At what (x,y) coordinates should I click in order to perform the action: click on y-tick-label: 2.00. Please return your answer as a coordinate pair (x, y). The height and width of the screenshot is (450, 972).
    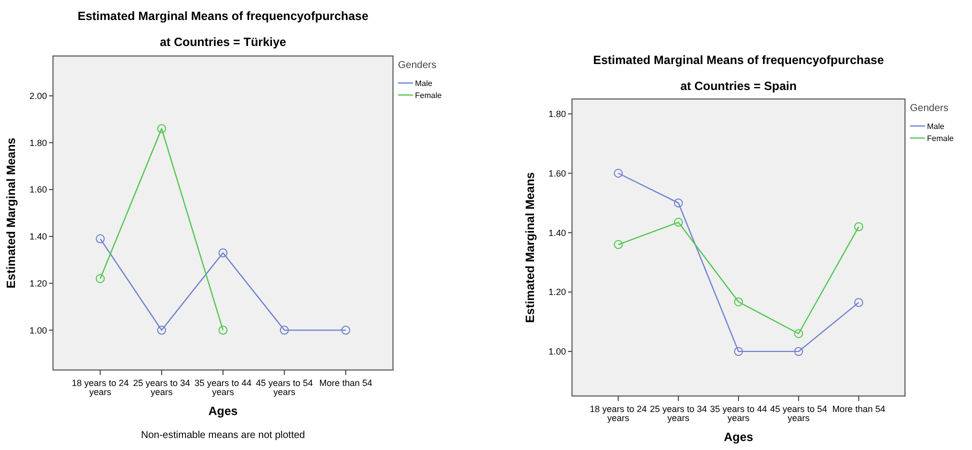
    Looking at the image, I should click on (38, 95).